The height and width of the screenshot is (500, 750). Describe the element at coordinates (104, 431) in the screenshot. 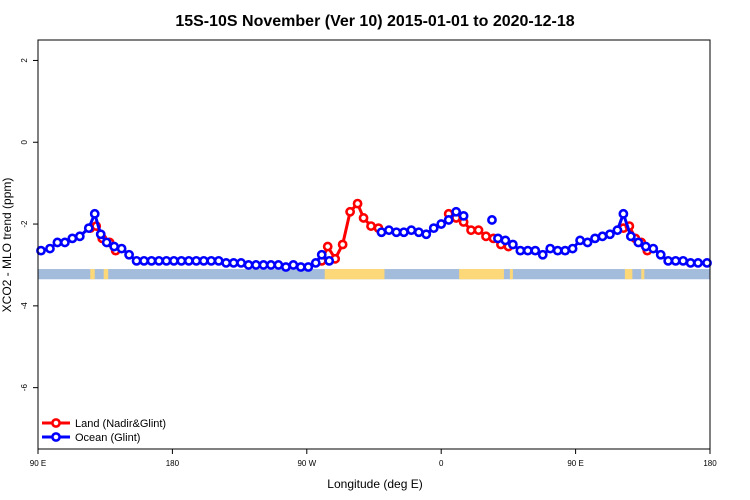

I see `legend: Land (Nadir&Glint) Ocean (Glint)` at that location.